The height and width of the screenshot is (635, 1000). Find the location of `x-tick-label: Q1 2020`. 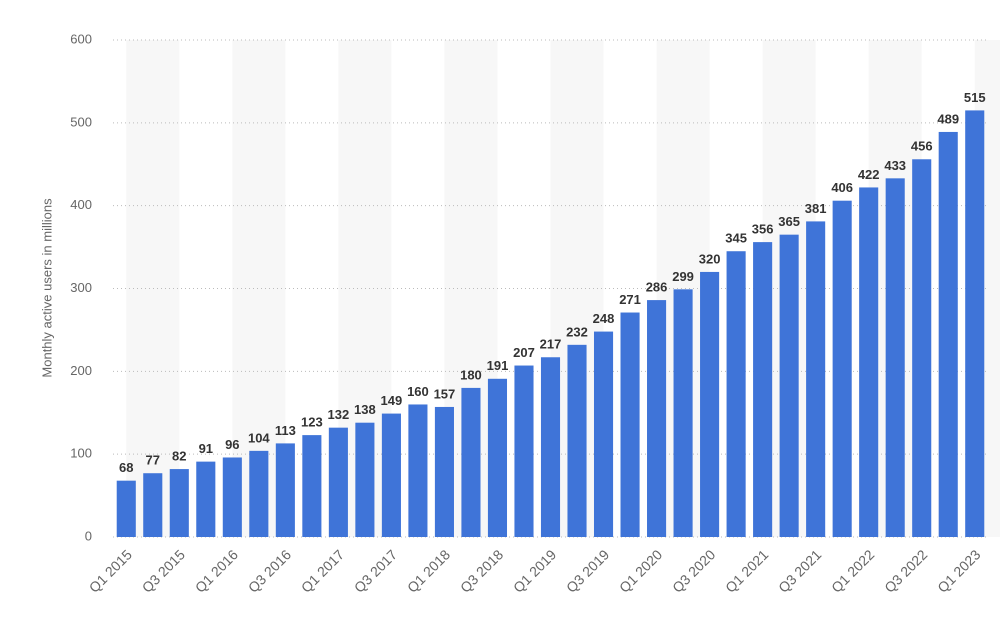

x-tick-label: Q1 2020 is located at coordinates (640, 570).